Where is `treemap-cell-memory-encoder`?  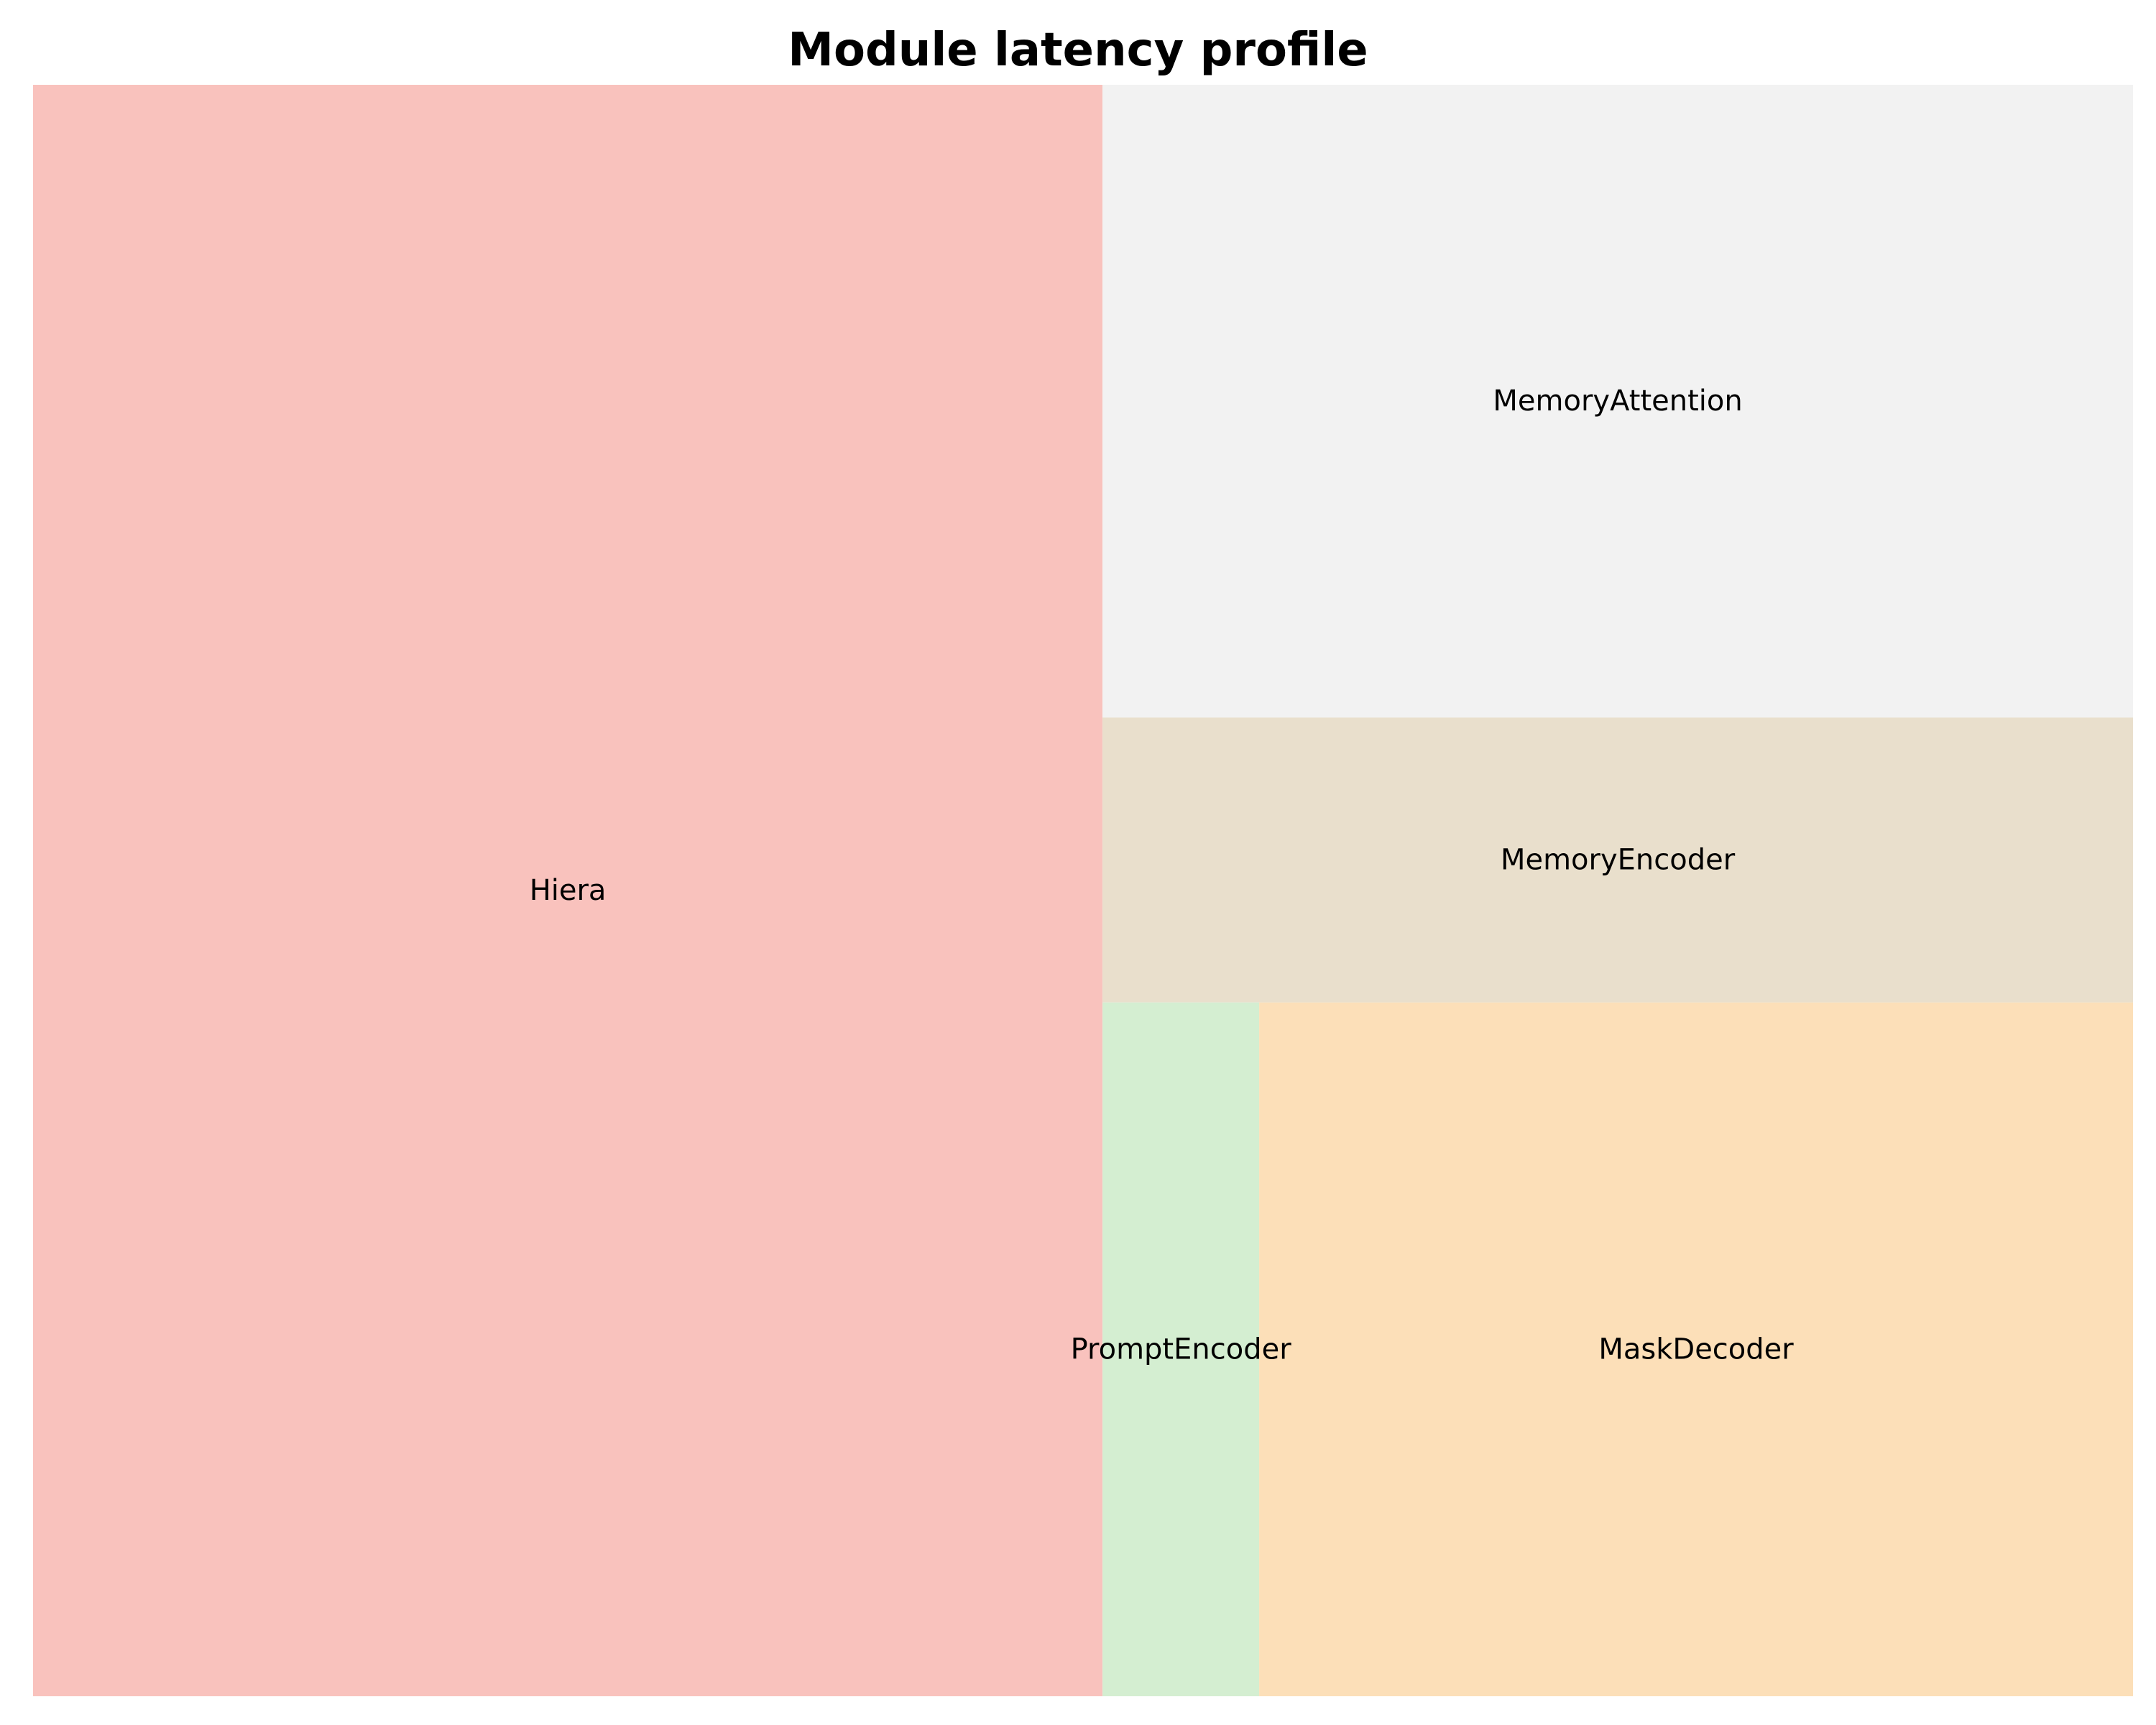
treemap-cell-memory-encoder is located at coordinates (1618, 860).